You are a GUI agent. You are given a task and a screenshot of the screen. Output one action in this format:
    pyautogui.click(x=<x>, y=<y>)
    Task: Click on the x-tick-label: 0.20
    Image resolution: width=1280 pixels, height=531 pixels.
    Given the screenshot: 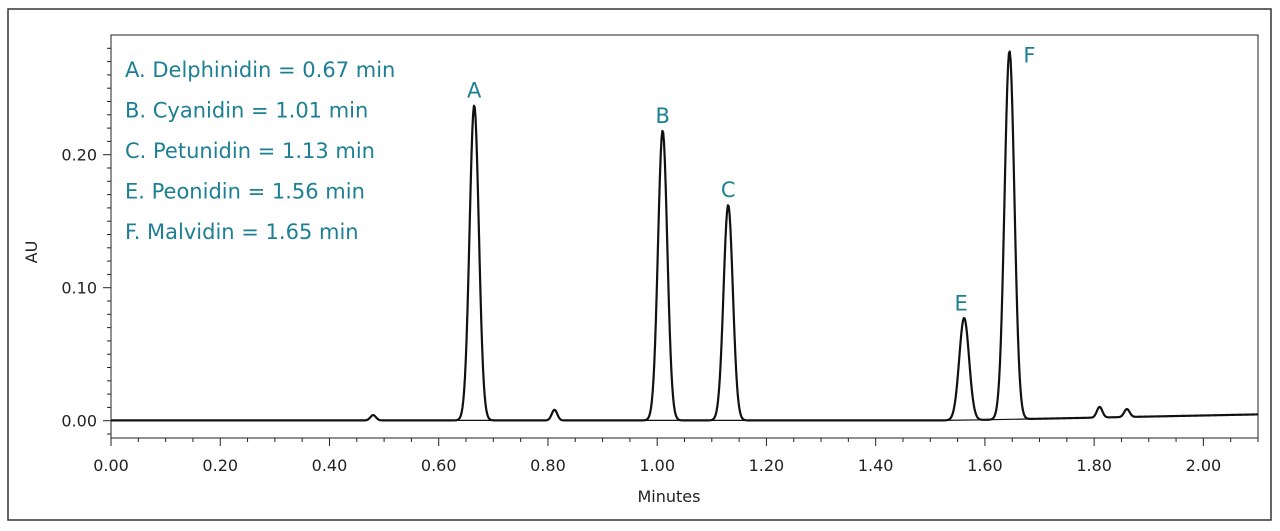 What is the action you would take?
    pyautogui.click(x=220, y=465)
    